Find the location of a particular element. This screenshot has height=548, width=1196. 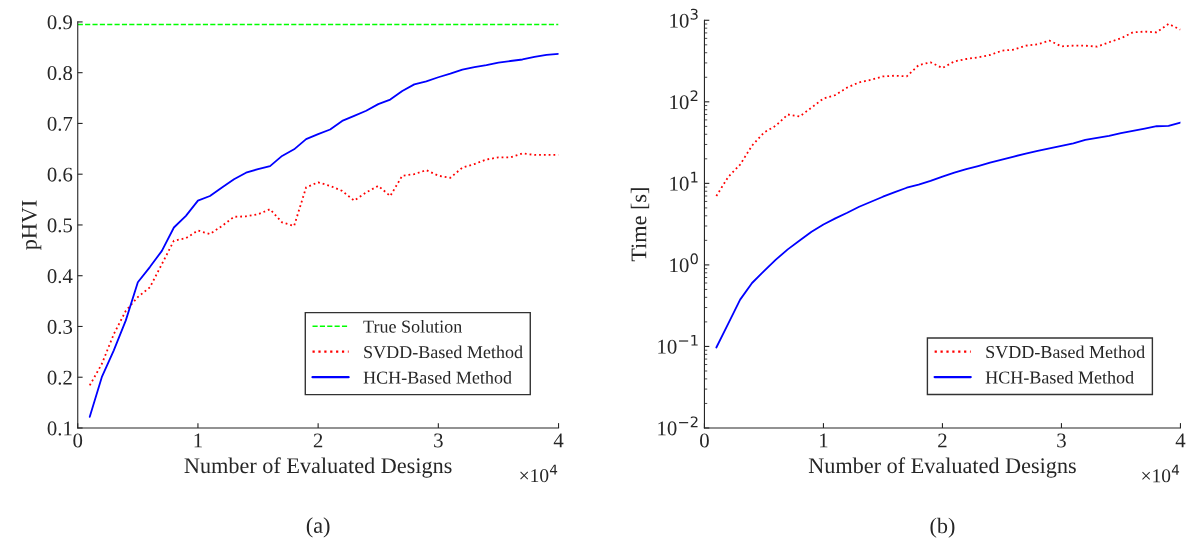

y-tick-label: 0.3 is located at coordinates (60, 326).